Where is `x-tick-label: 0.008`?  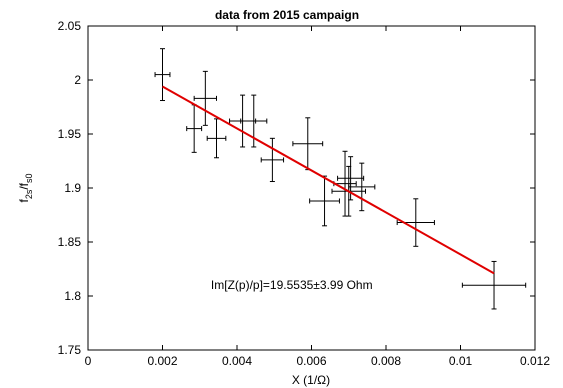 x-tick-label: 0.008 is located at coordinates (386, 361).